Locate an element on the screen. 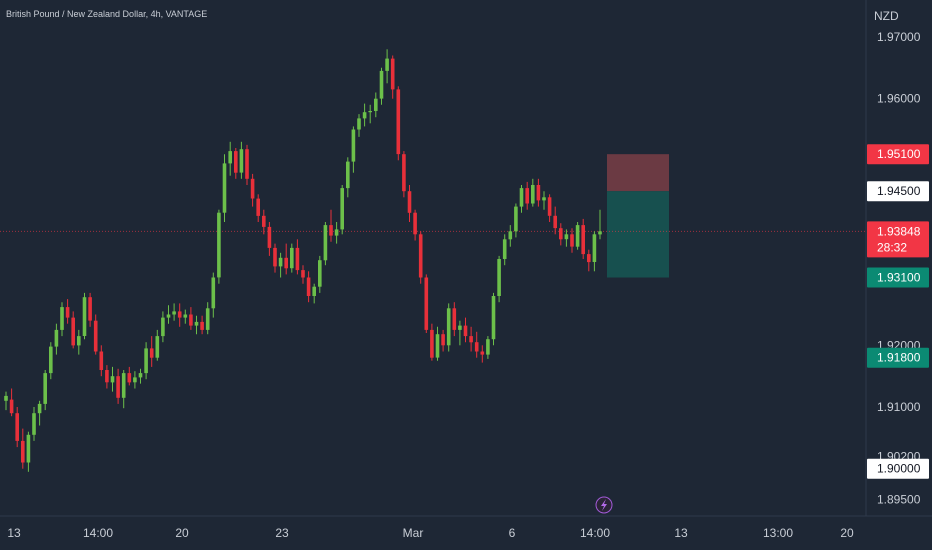 The height and width of the screenshot is (550, 932). price-tag-target: 1.93100 is located at coordinates (898, 277).